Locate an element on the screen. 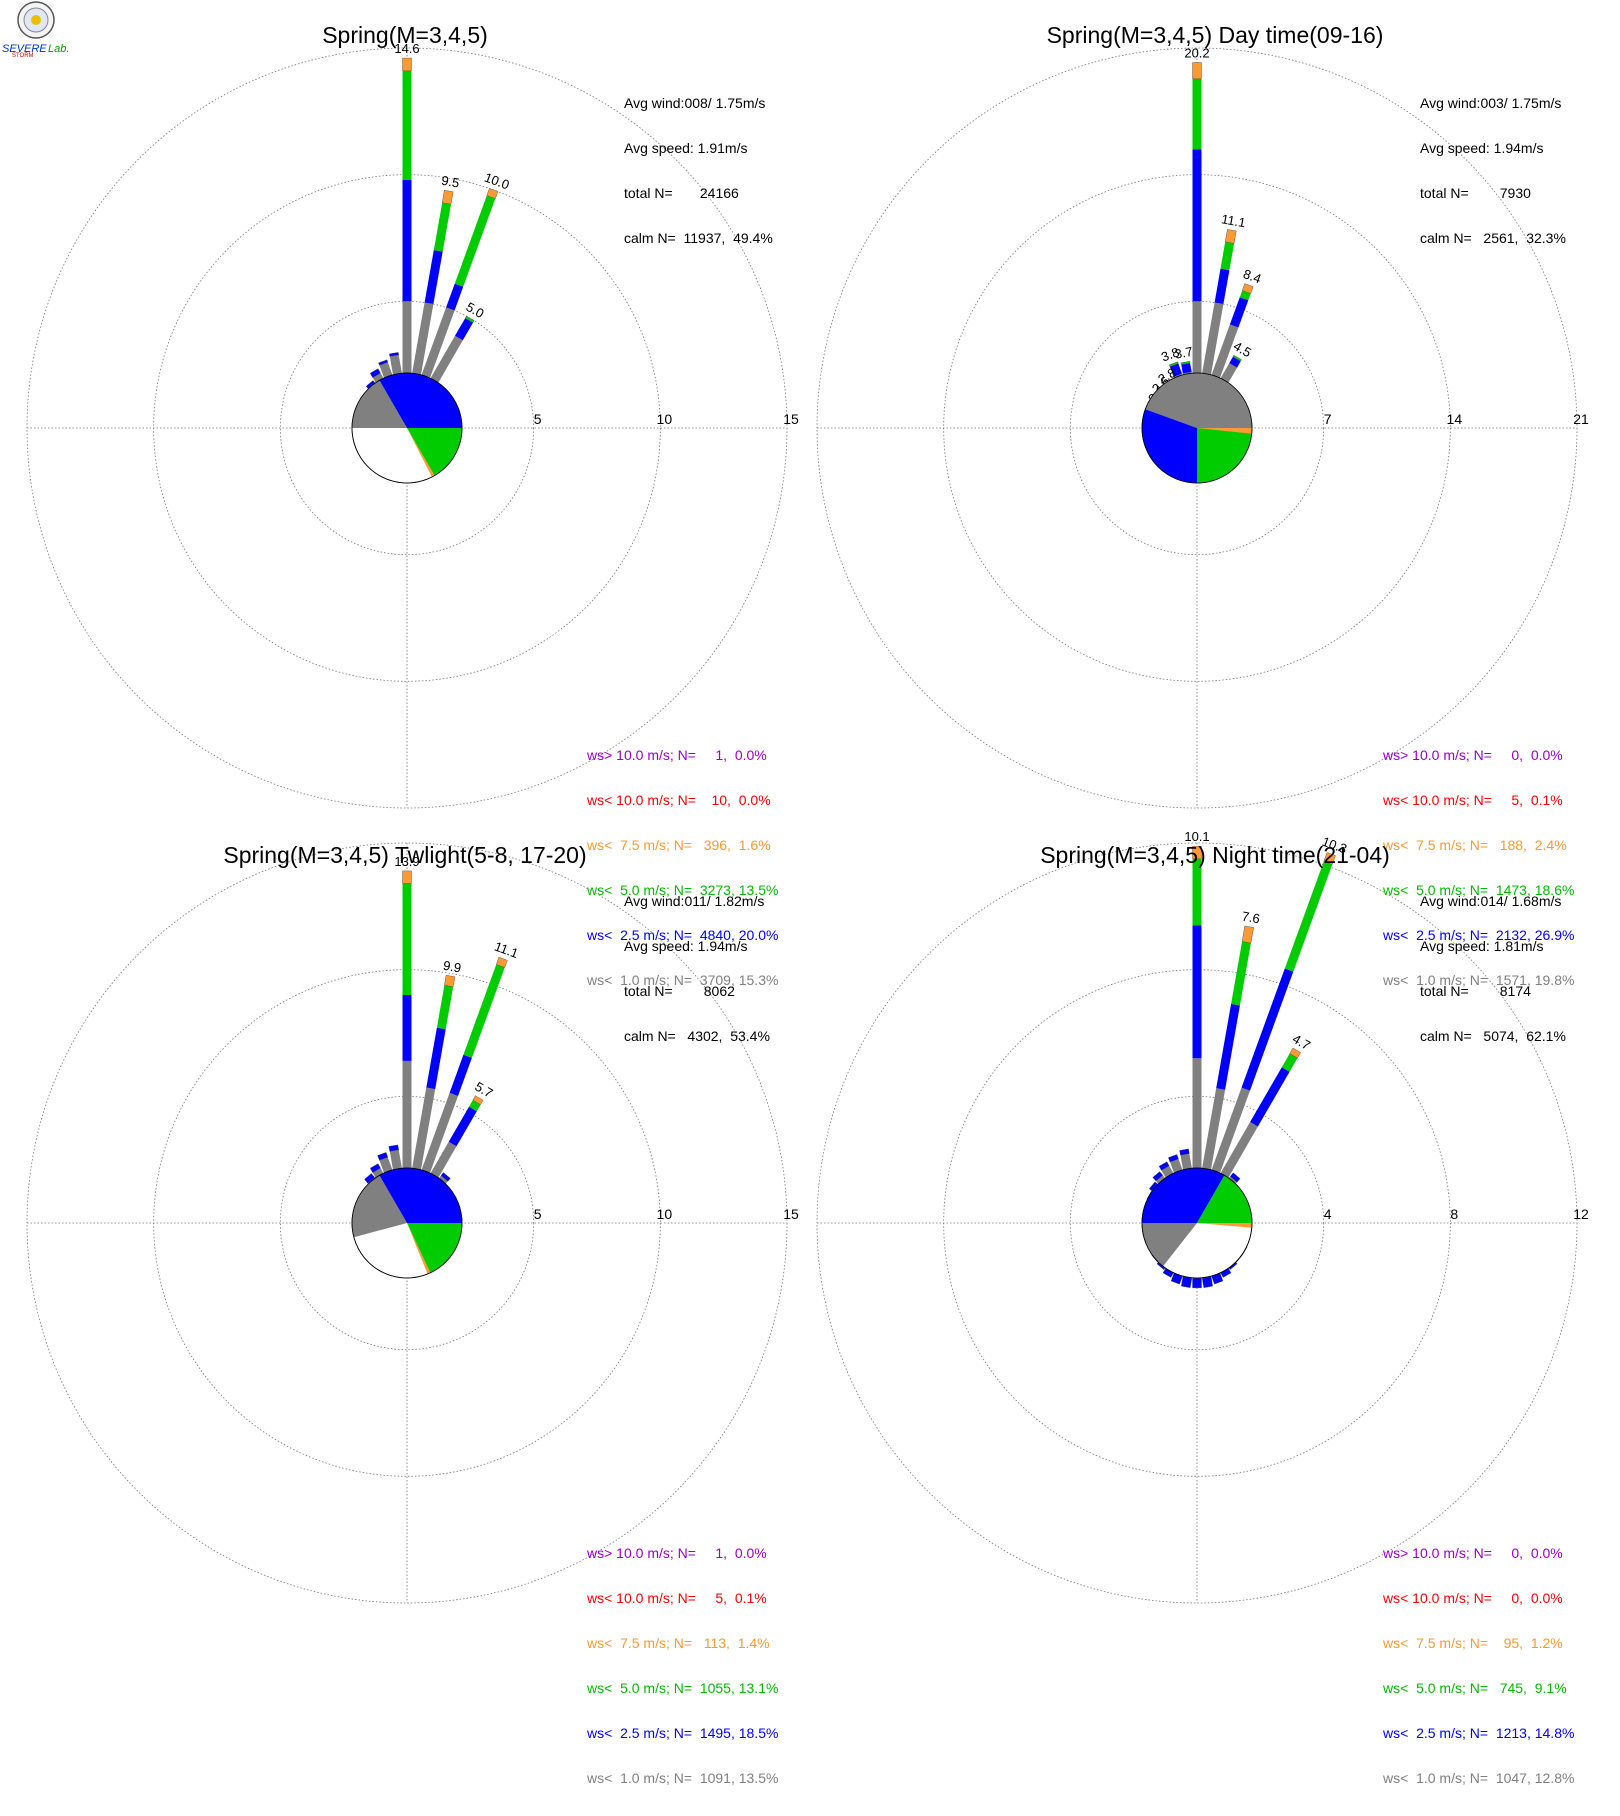  panel-title: Spring(M=3,4,5) is located at coordinates (405, 35).